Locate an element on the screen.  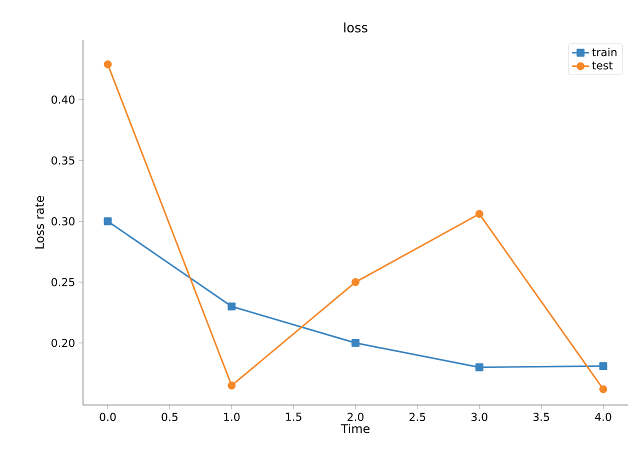
x-tick-label: 4.0 is located at coordinates (603, 417).